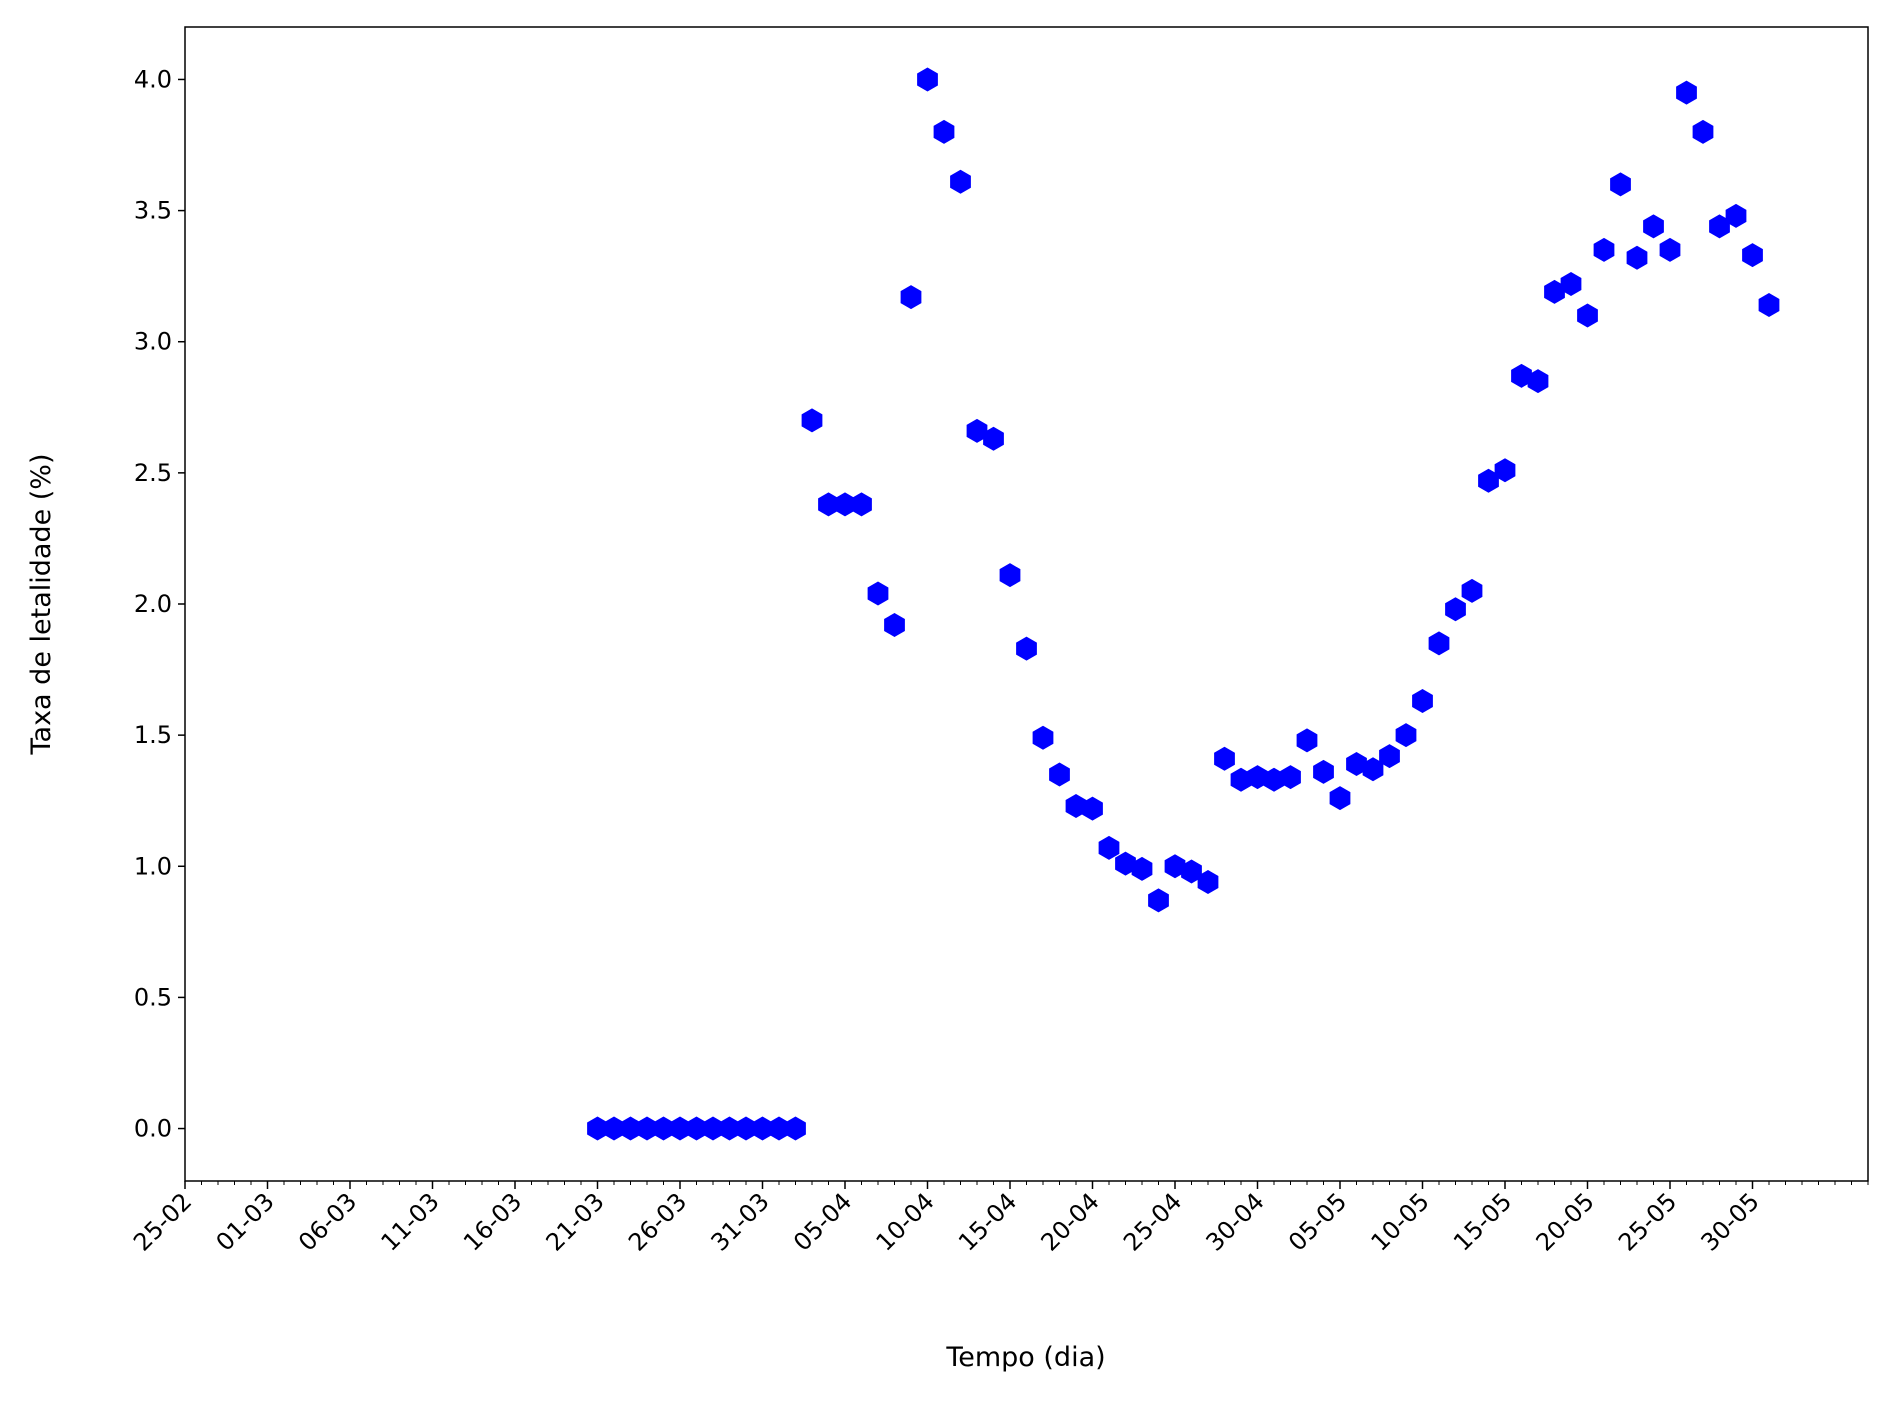 The height and width of the screenshot is (1410, 1890). What do you see at coordinates (153, 473) in the screenshot?
I see `y-tick-label: 2.5` at bounding box center [153, 473].